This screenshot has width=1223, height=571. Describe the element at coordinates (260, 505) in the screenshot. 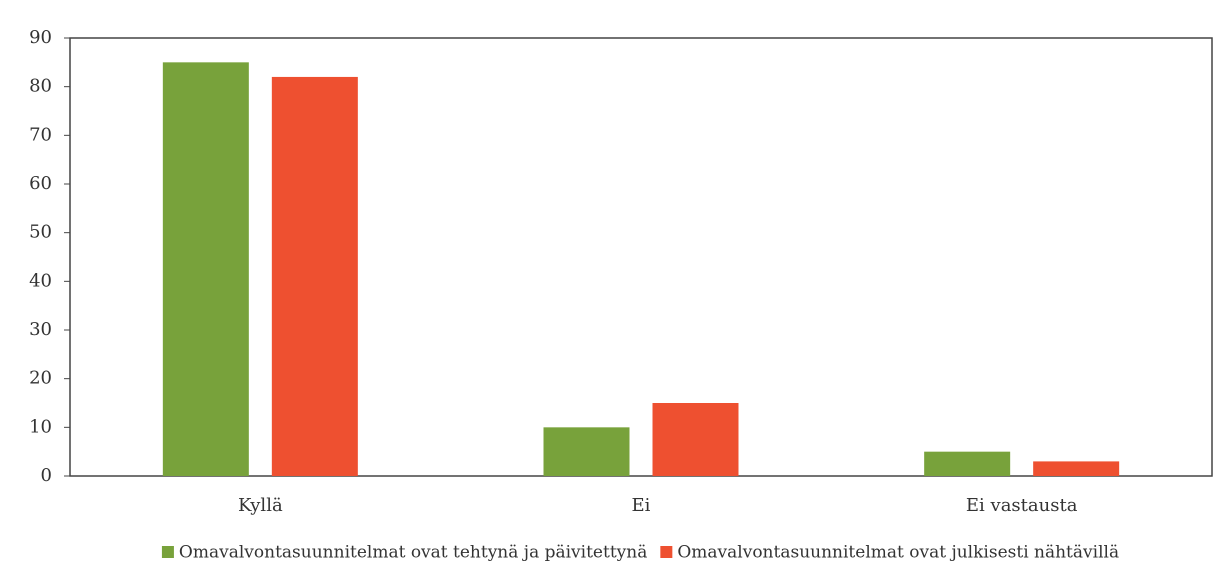

I see `x-tick-label: Kyllä` at that location.